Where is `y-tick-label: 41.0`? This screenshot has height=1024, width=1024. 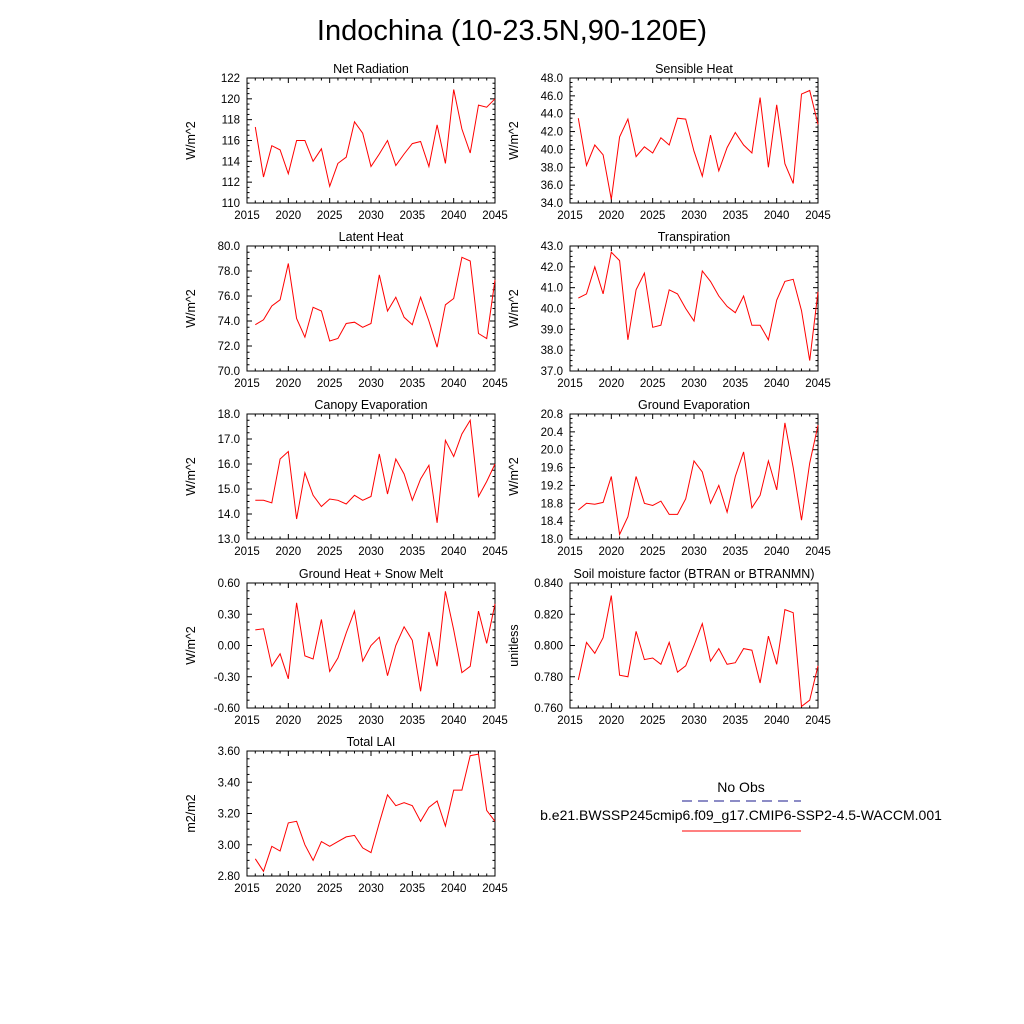
y-tick-label: 41.0 is located at coordinates (552, 289).